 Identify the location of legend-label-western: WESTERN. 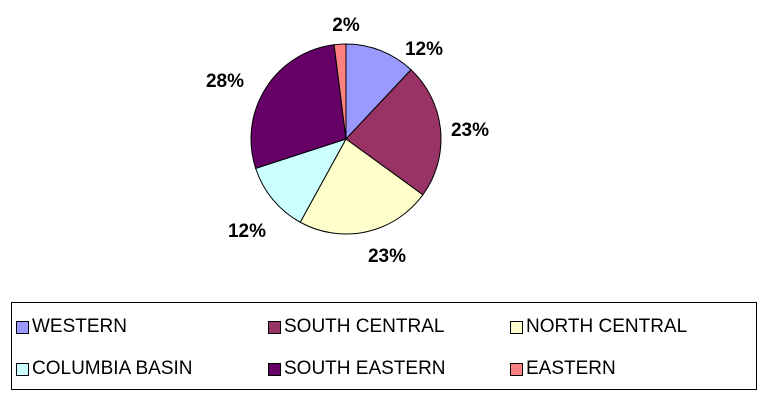
(79, 326).